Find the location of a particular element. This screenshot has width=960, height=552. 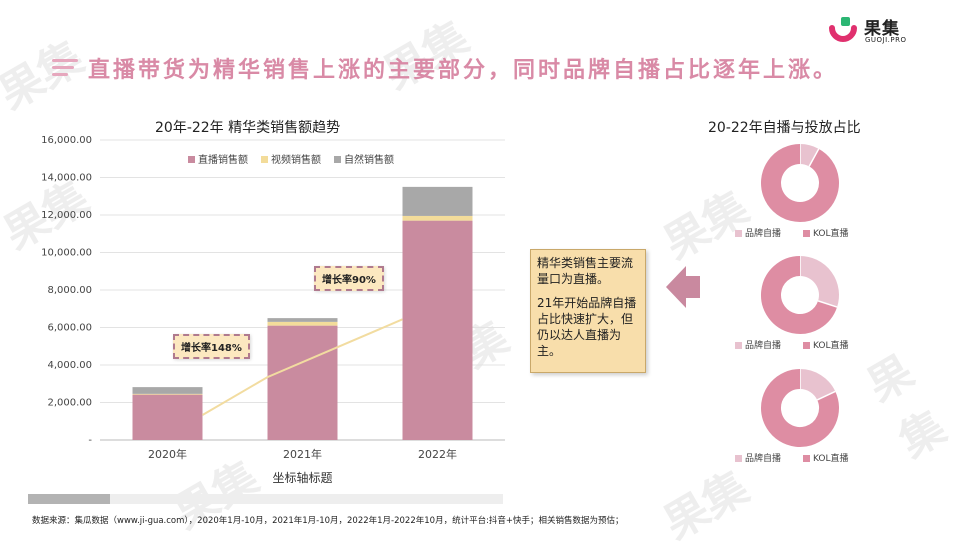

y-tick-label: 10,000.00 is located at coordinates (66, 253).